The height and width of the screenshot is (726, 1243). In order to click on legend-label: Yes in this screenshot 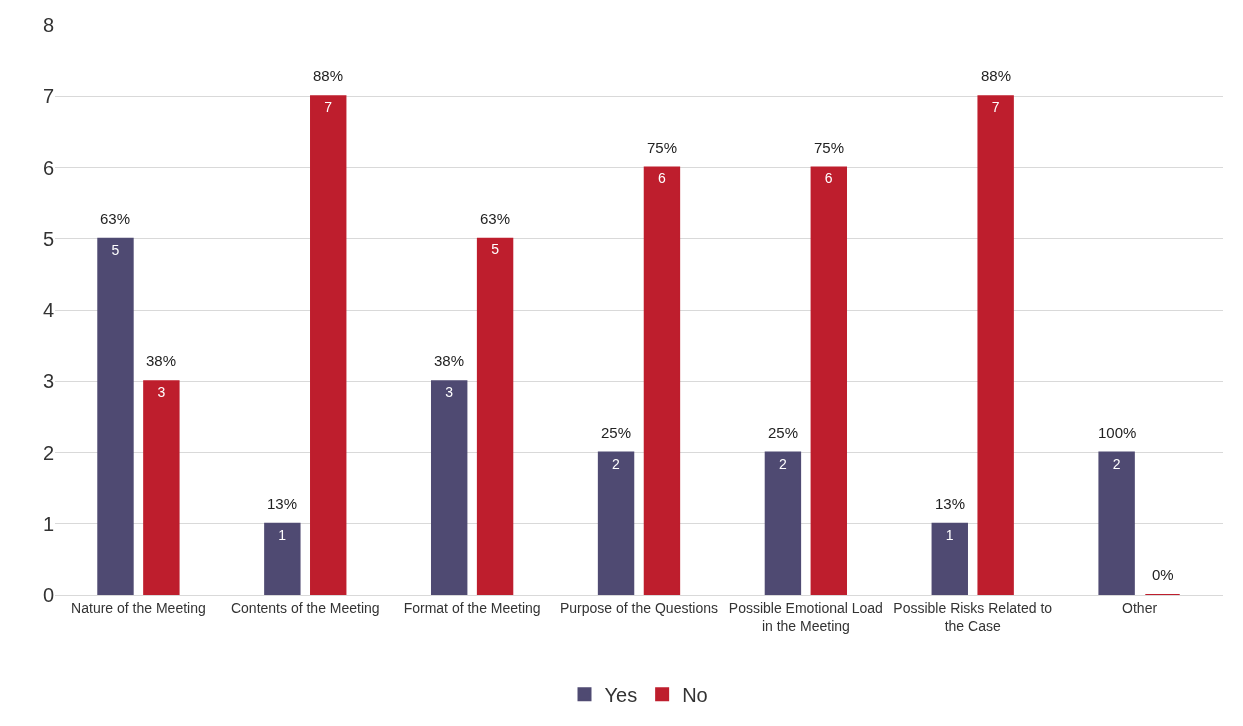, I will do `click(621, 695)`.